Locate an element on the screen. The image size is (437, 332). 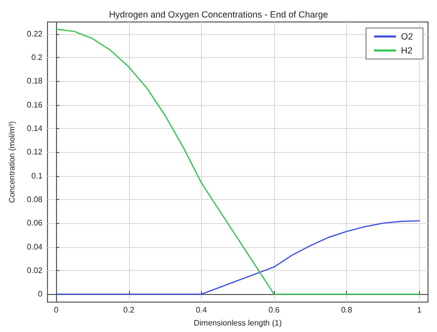
y-tick-label: 0 is located at coordinates (41, 294).